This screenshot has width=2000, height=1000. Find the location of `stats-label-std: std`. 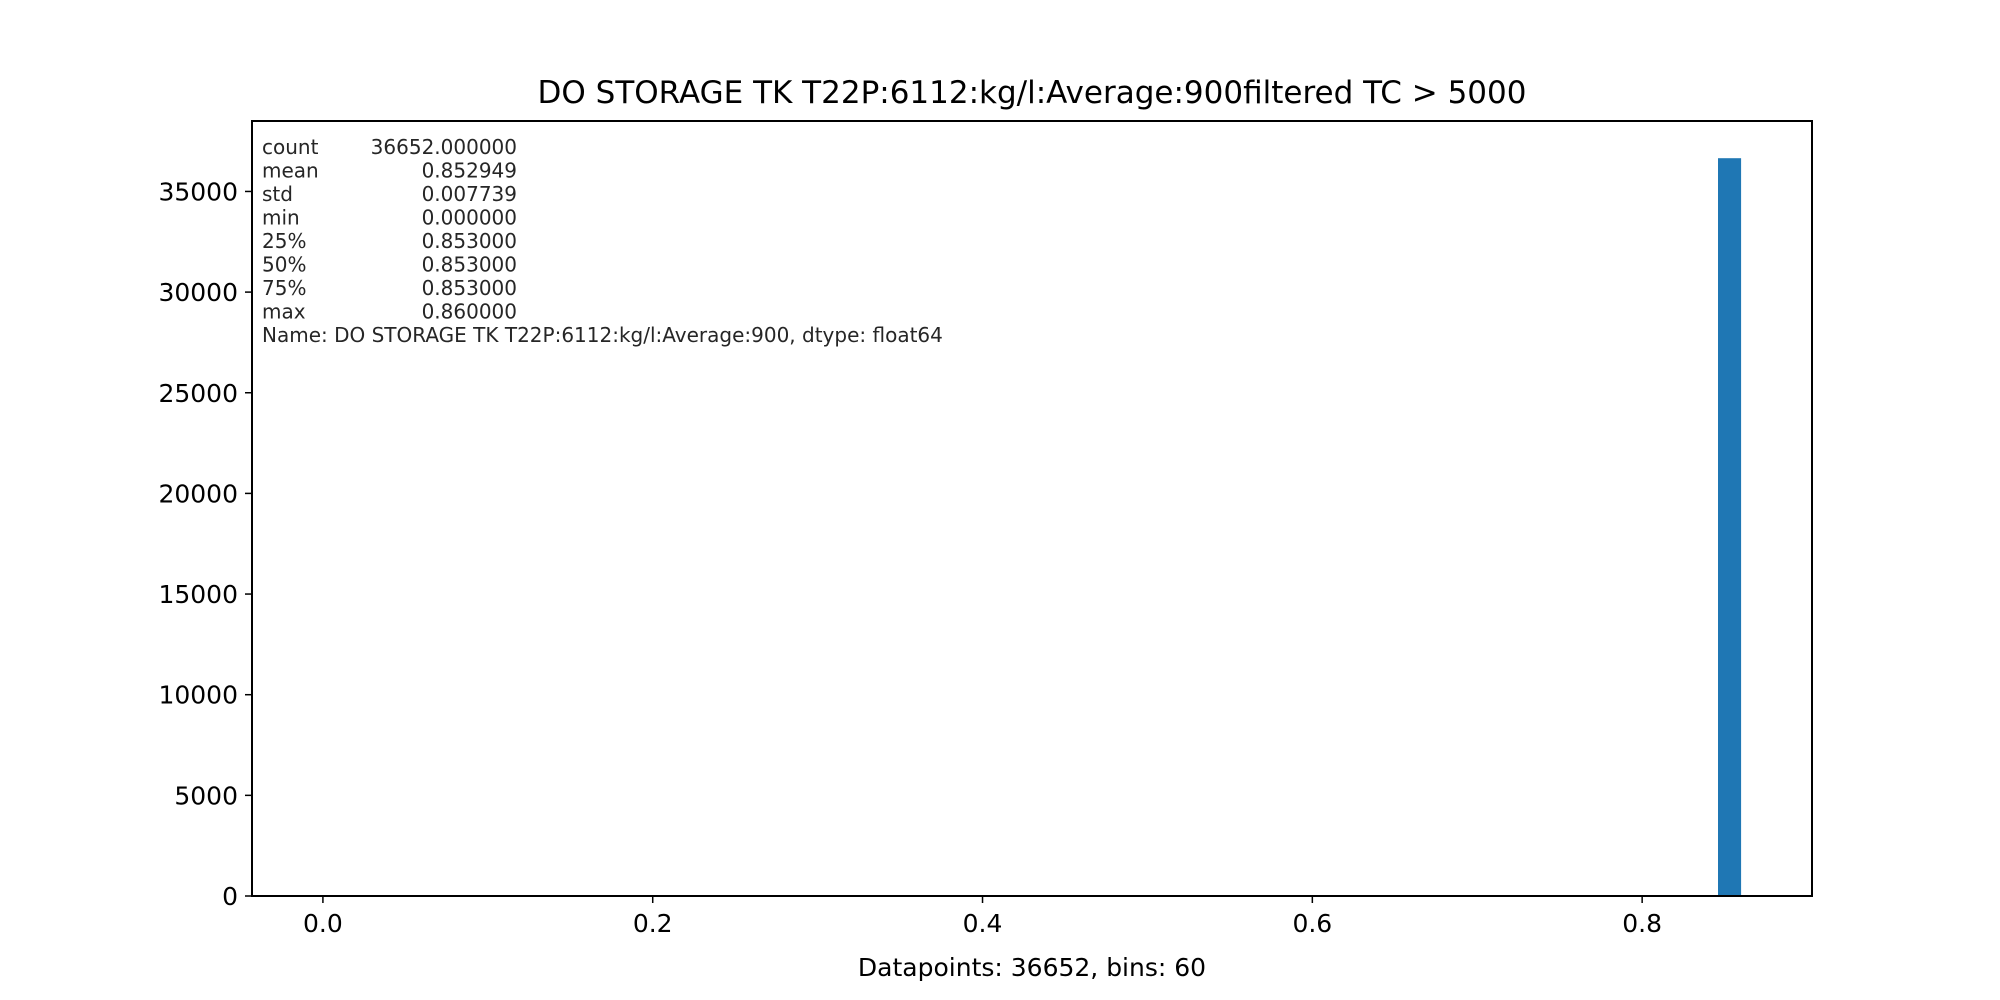

stats-label-std: std is located at coordinates (277, 194).